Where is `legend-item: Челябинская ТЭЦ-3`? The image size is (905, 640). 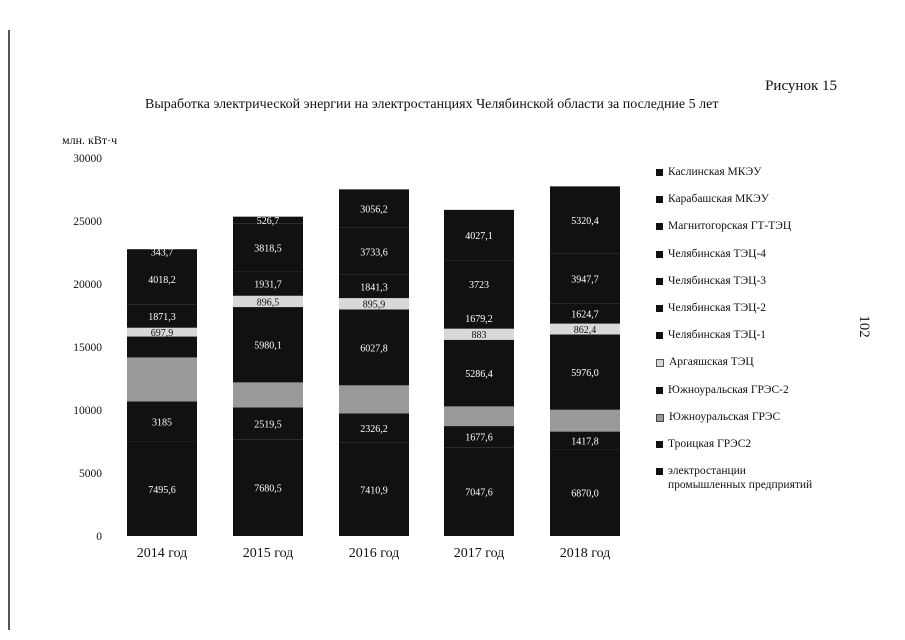
legend-item: Челябинская ТЭЦ-3 is located at coordinates (734, 287).